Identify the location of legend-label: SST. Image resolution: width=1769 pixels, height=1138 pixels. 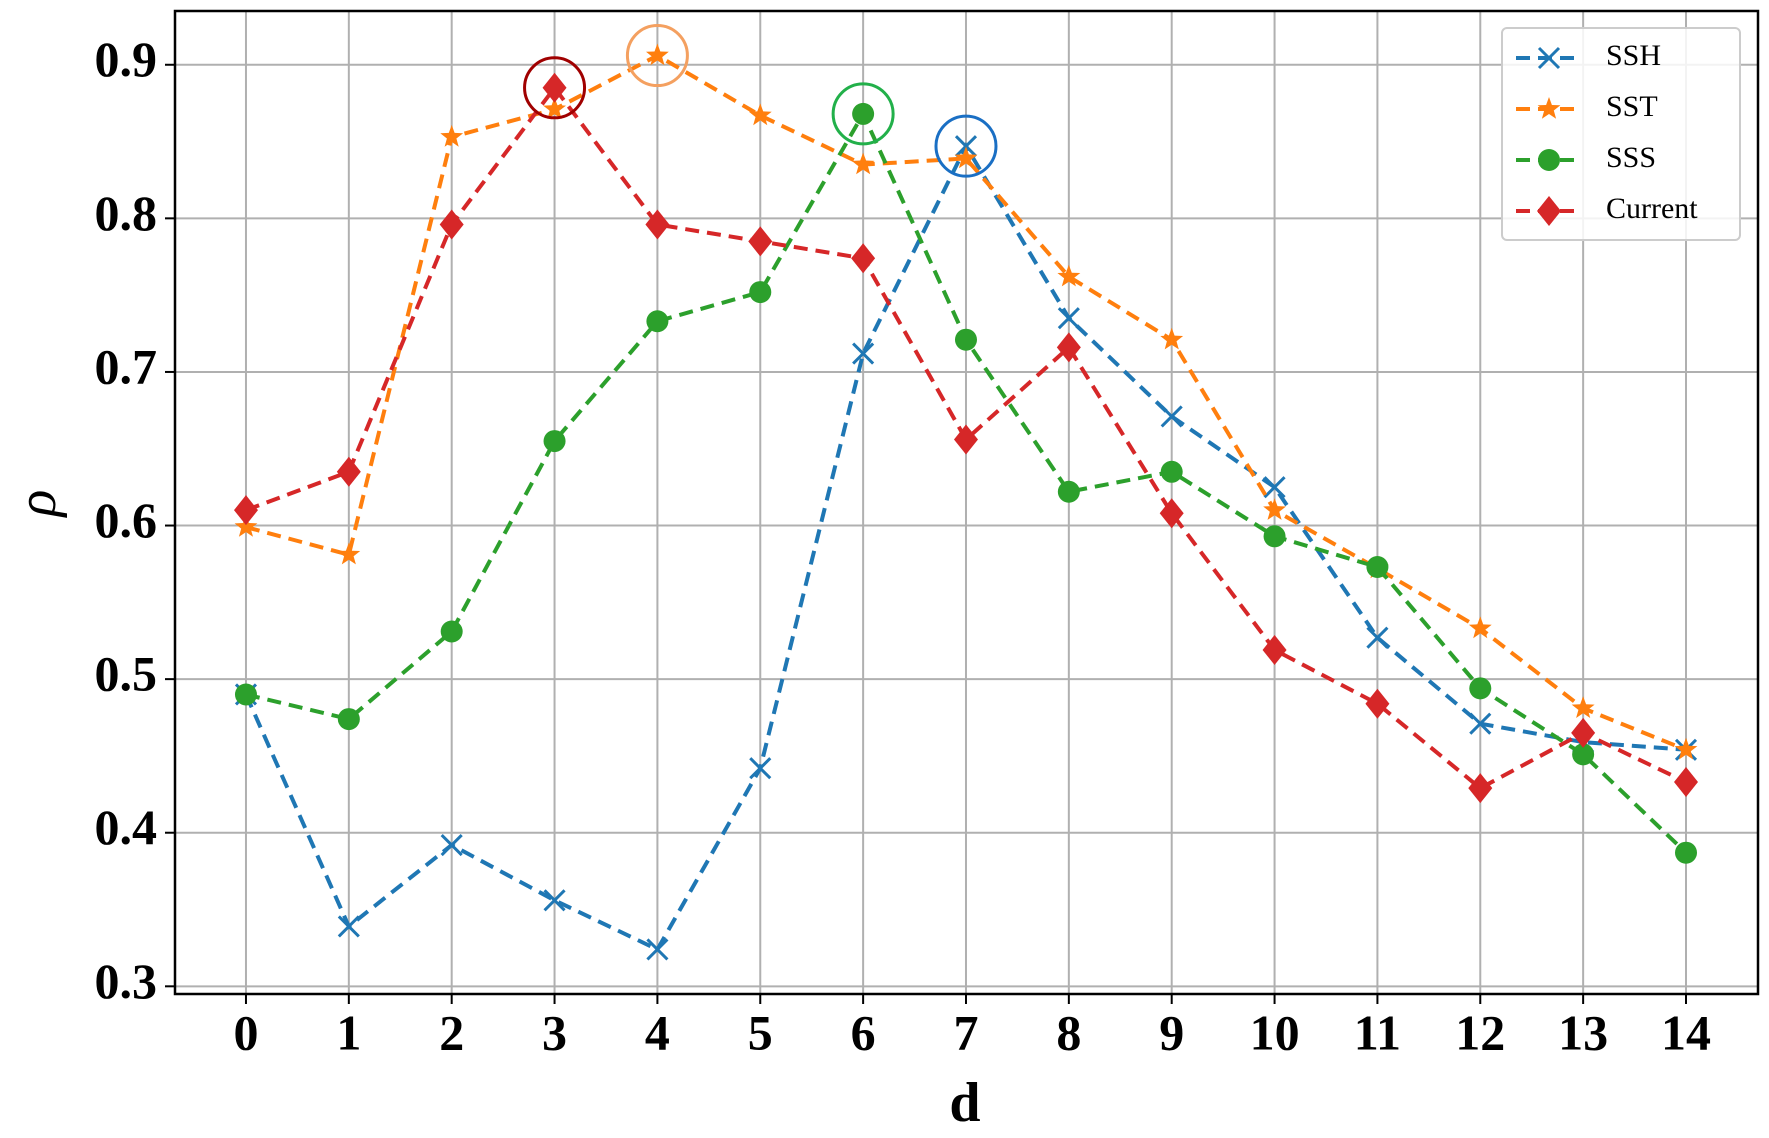
(1632, 106).